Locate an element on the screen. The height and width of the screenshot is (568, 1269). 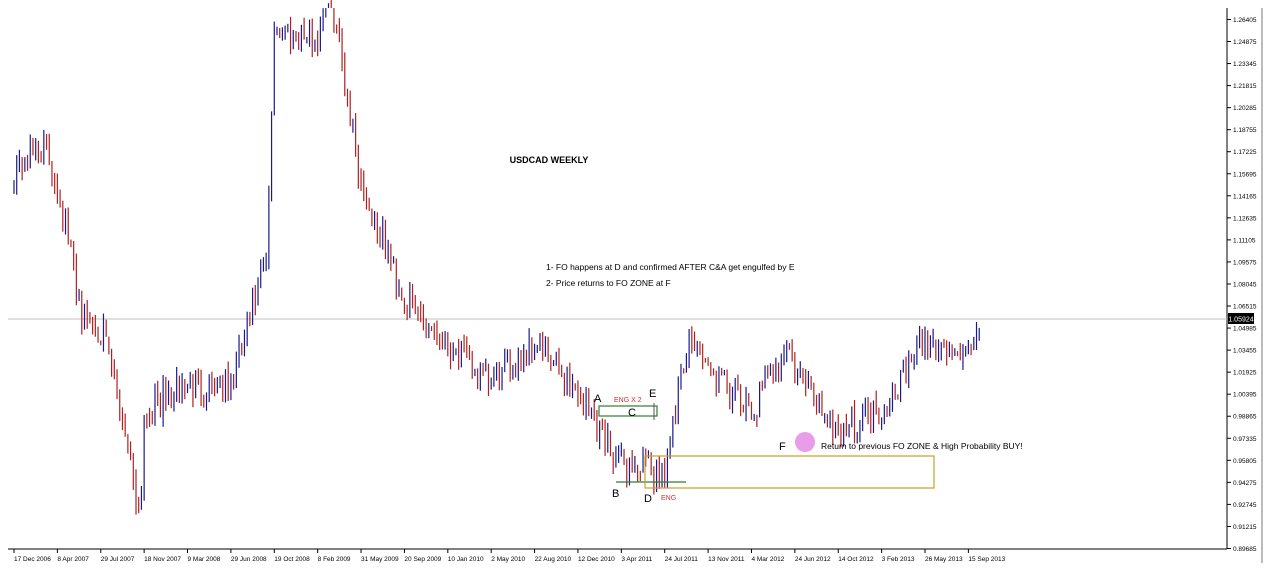
price-tick-label: 1.04985 is located at coordinates (1245, 329).